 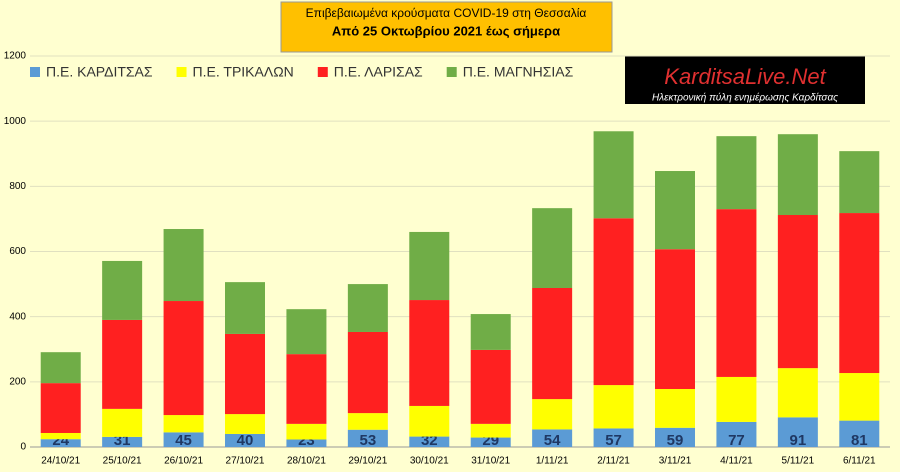 What do you see at coordinates (429, 461) in the screenshot?
I see `x-tick-label: 30/10/21` at bounding box center [429, 461].